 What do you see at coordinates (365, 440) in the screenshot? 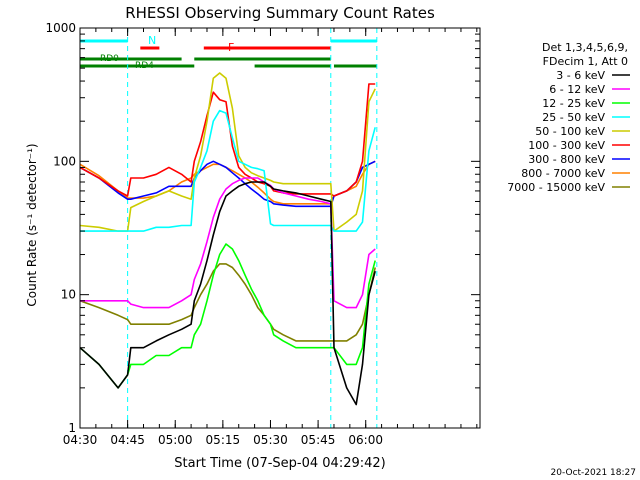
I see `x-tick-label-6: 06:00` at bounding box center [365, 440].